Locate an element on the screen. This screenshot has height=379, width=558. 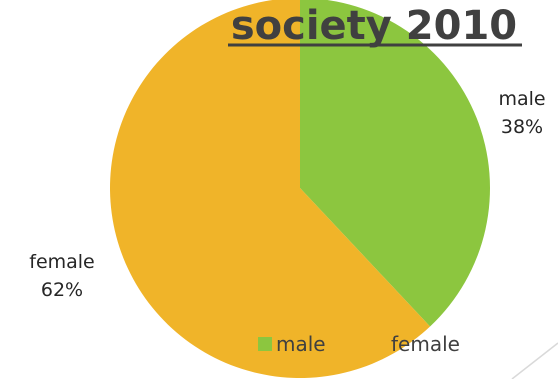
data-label-male: male 38% is located at coordinates (521, 113).